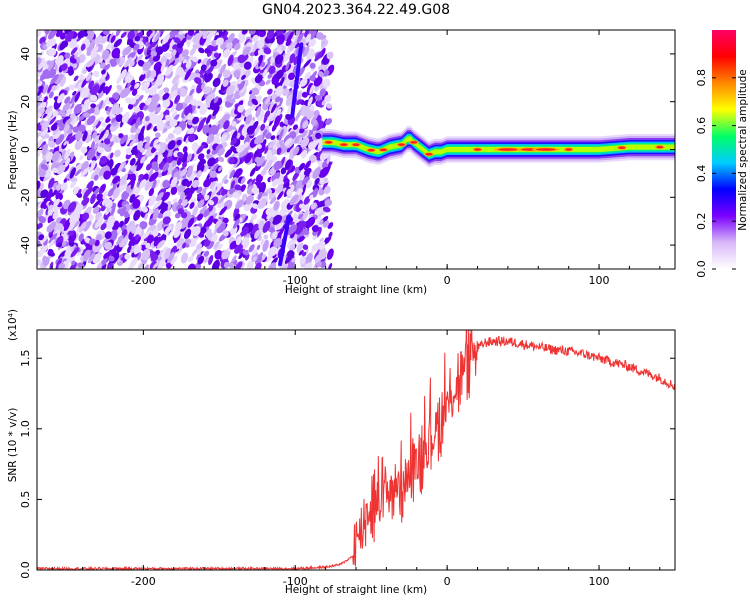 Image resolution: width=750 pixels, height=600 pixels. I want to click on ridge-hotspot, so click(660, 147).